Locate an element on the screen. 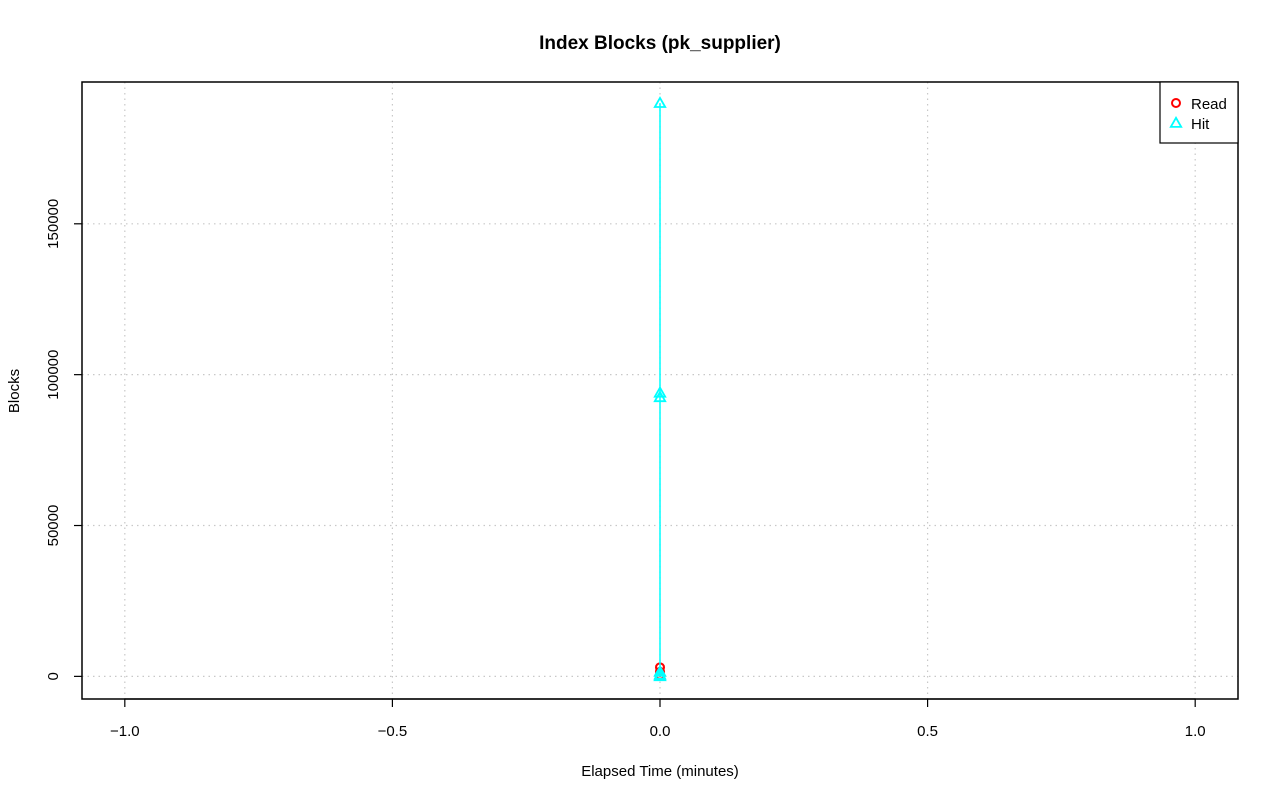 The height and width of the screenshot is (801, 1280). x-tick-label: 0.0 is located at coordinates (660, 731).